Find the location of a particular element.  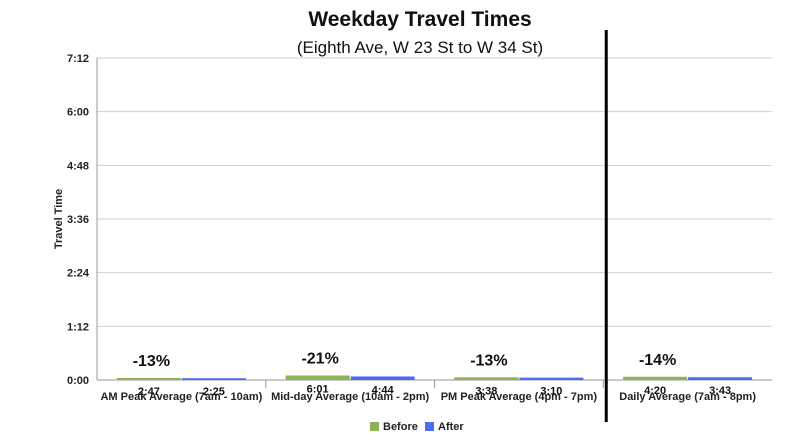

x-category-label: Daily Average (7am - 8pm) is located at coordinates (687, 397).